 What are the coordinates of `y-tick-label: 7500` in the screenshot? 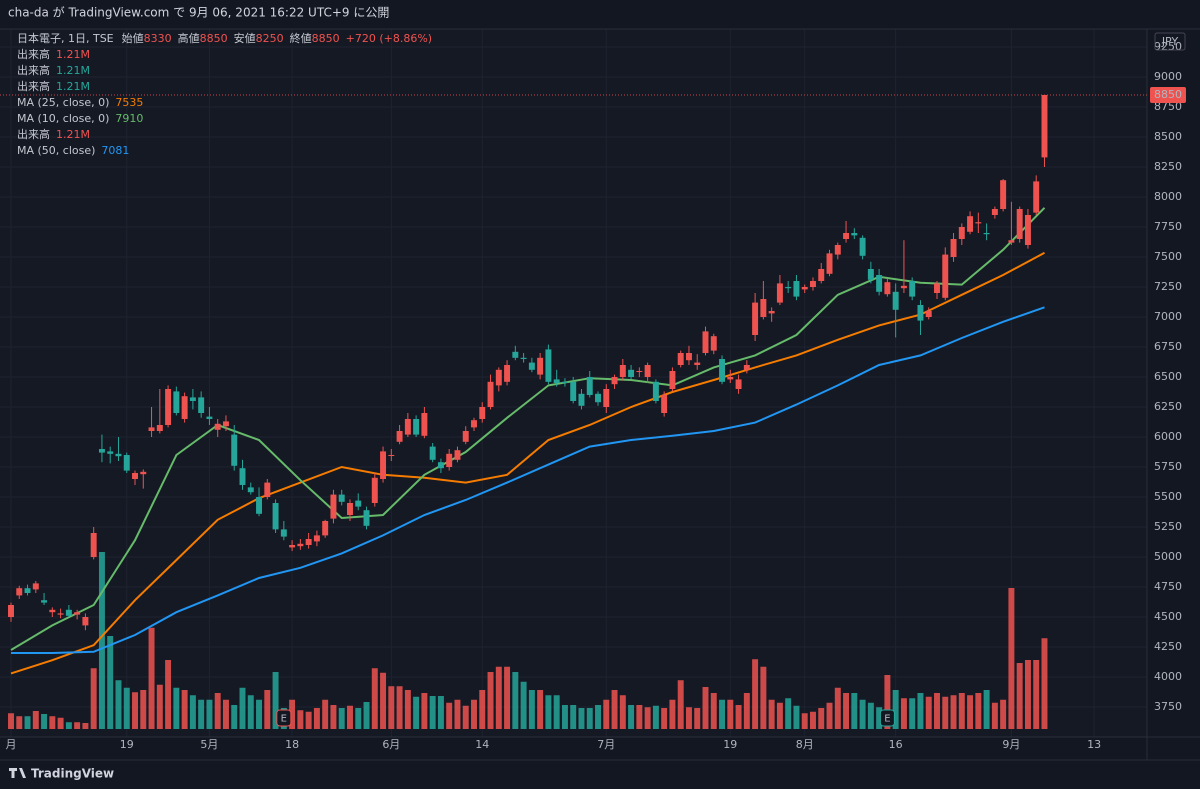 It's located at (1168, 256).